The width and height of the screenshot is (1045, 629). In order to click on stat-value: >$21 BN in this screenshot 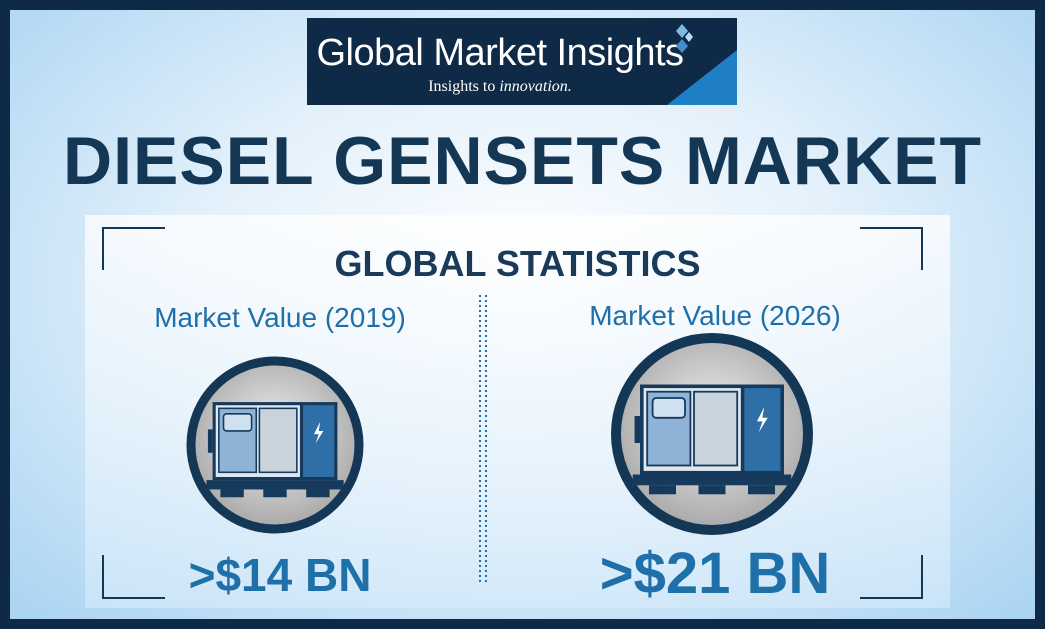, I will do `click(715, 573)`.